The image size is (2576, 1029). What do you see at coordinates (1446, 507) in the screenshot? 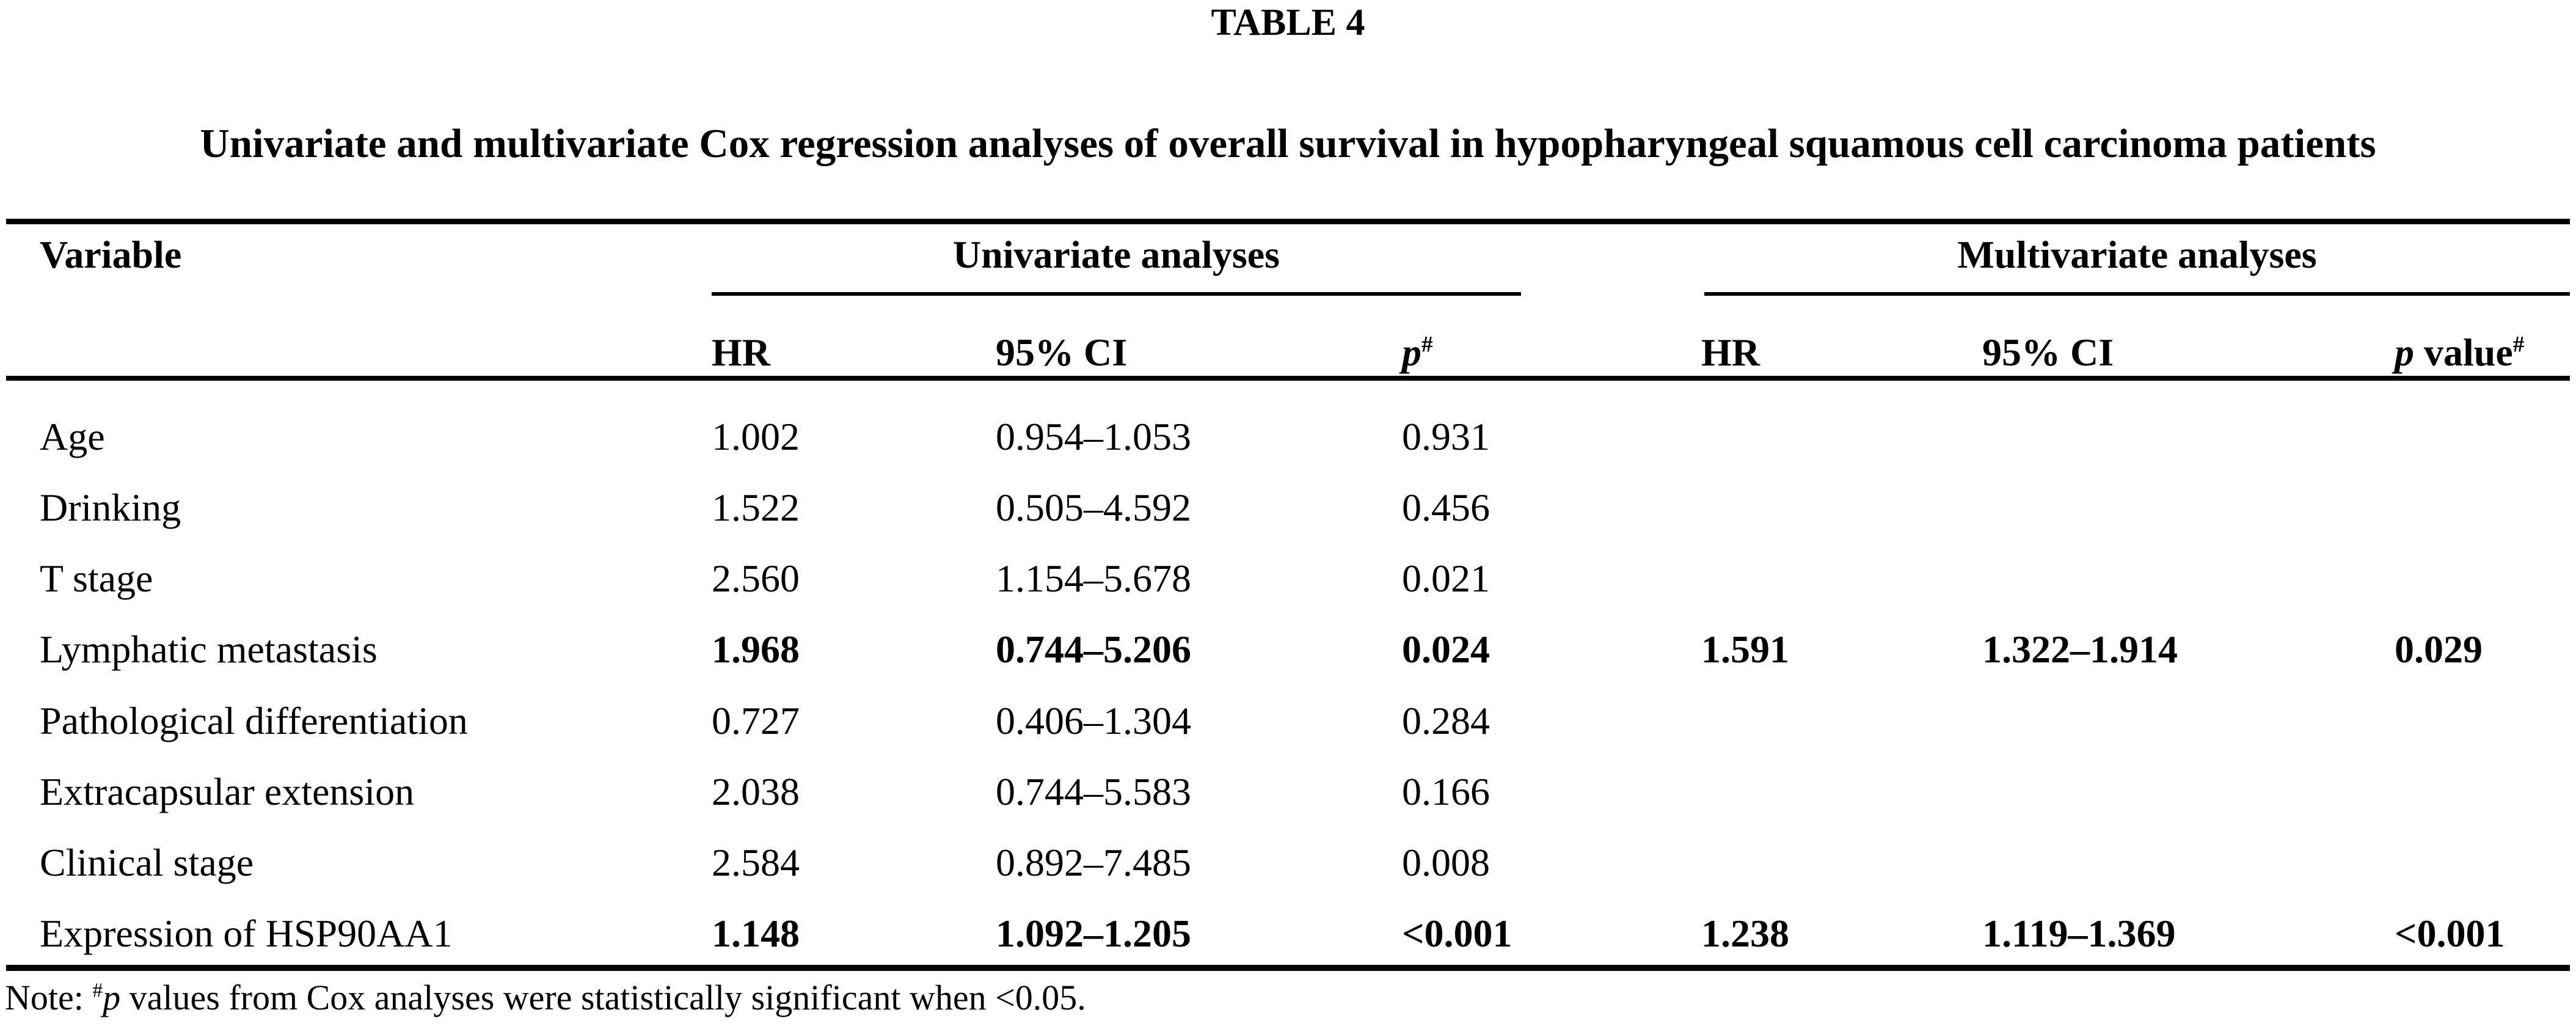
I see `cell-uni-p: 0.456` at bounding box center [1446, 507].